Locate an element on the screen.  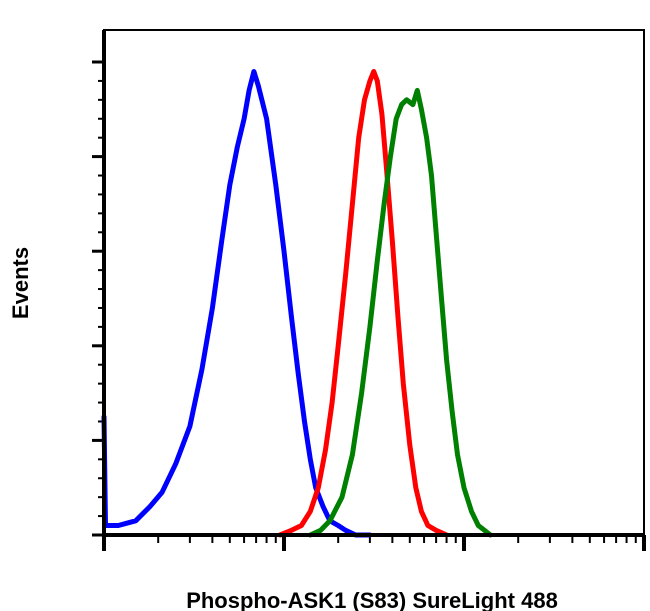
x-axis-title: Phospho-ASK1 (S83) SureLight 488 is located at coordinates (372, 599).